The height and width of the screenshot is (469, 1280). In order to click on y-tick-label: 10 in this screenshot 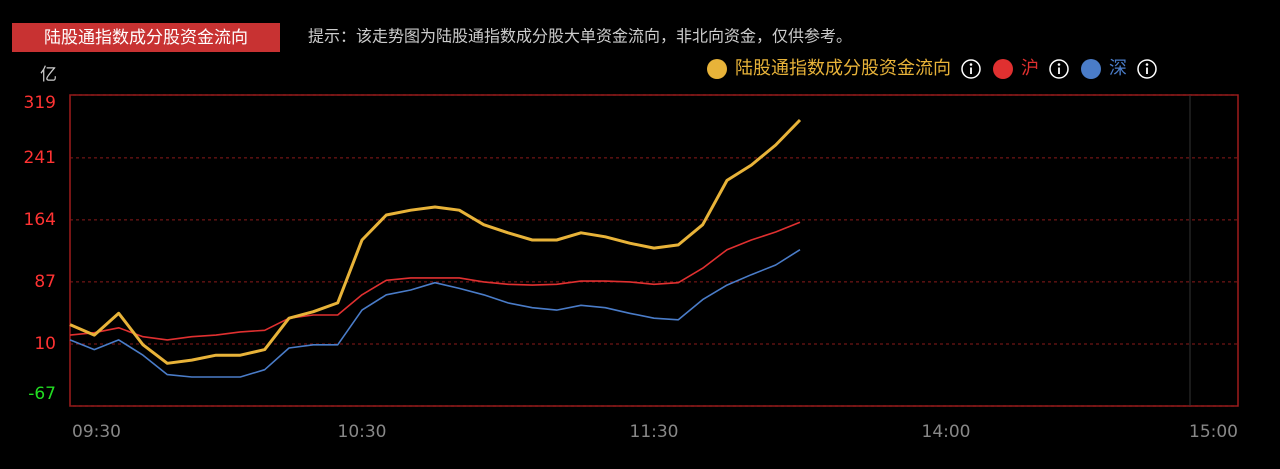, I will do `click(45, 344)`.